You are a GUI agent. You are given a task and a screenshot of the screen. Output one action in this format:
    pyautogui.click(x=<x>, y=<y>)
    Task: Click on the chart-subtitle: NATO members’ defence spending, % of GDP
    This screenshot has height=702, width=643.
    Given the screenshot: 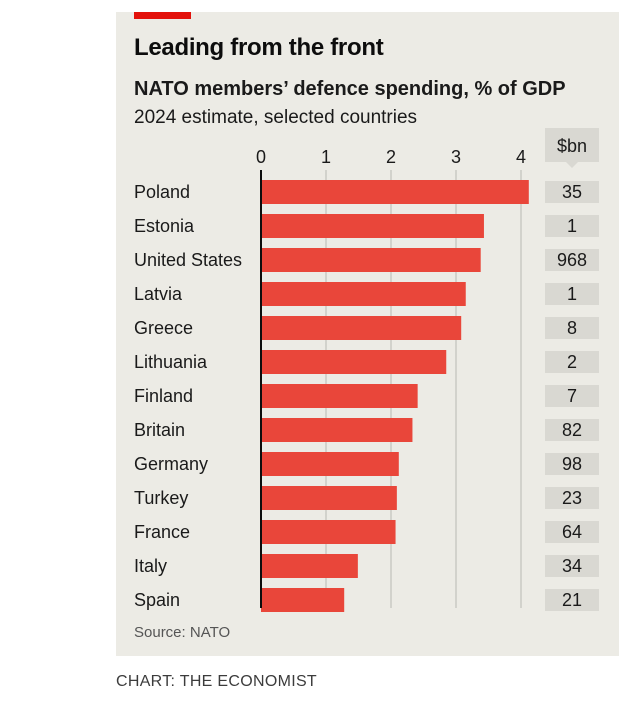 What is the action you would take?
    pyautogui.click(x=350, y=89)
    